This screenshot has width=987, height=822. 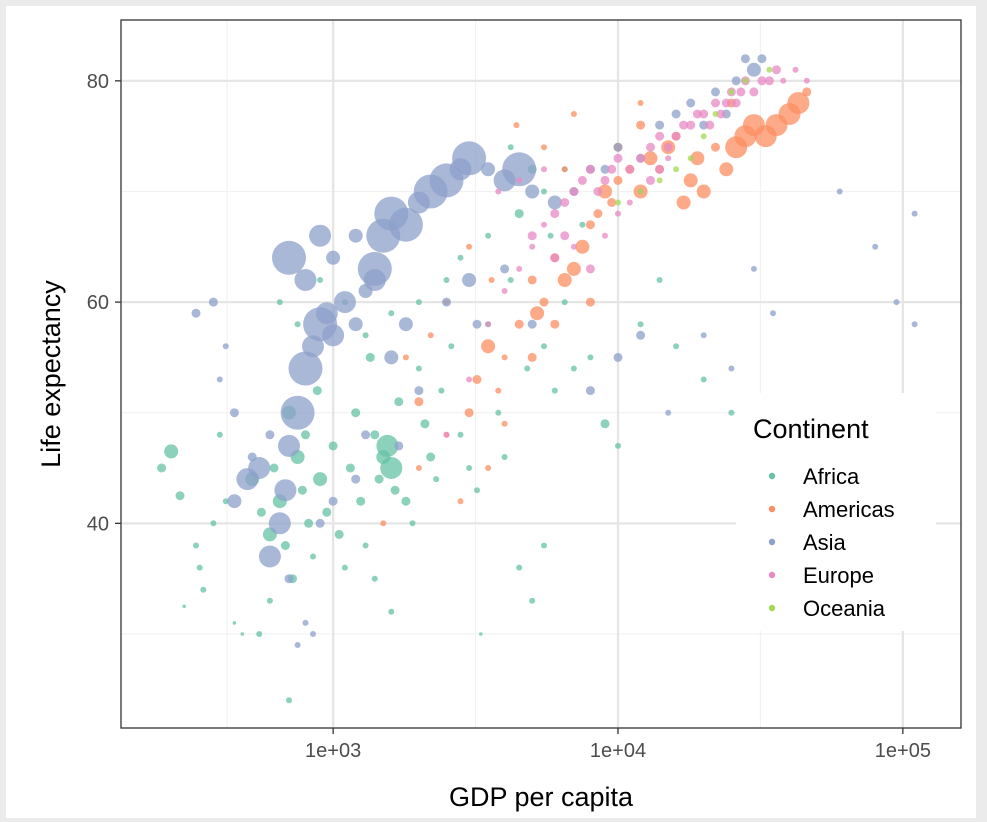 What do you see at coordinates (836, 512) in the screenshot?
I see `legend-background` at bounding box center [836, 512].